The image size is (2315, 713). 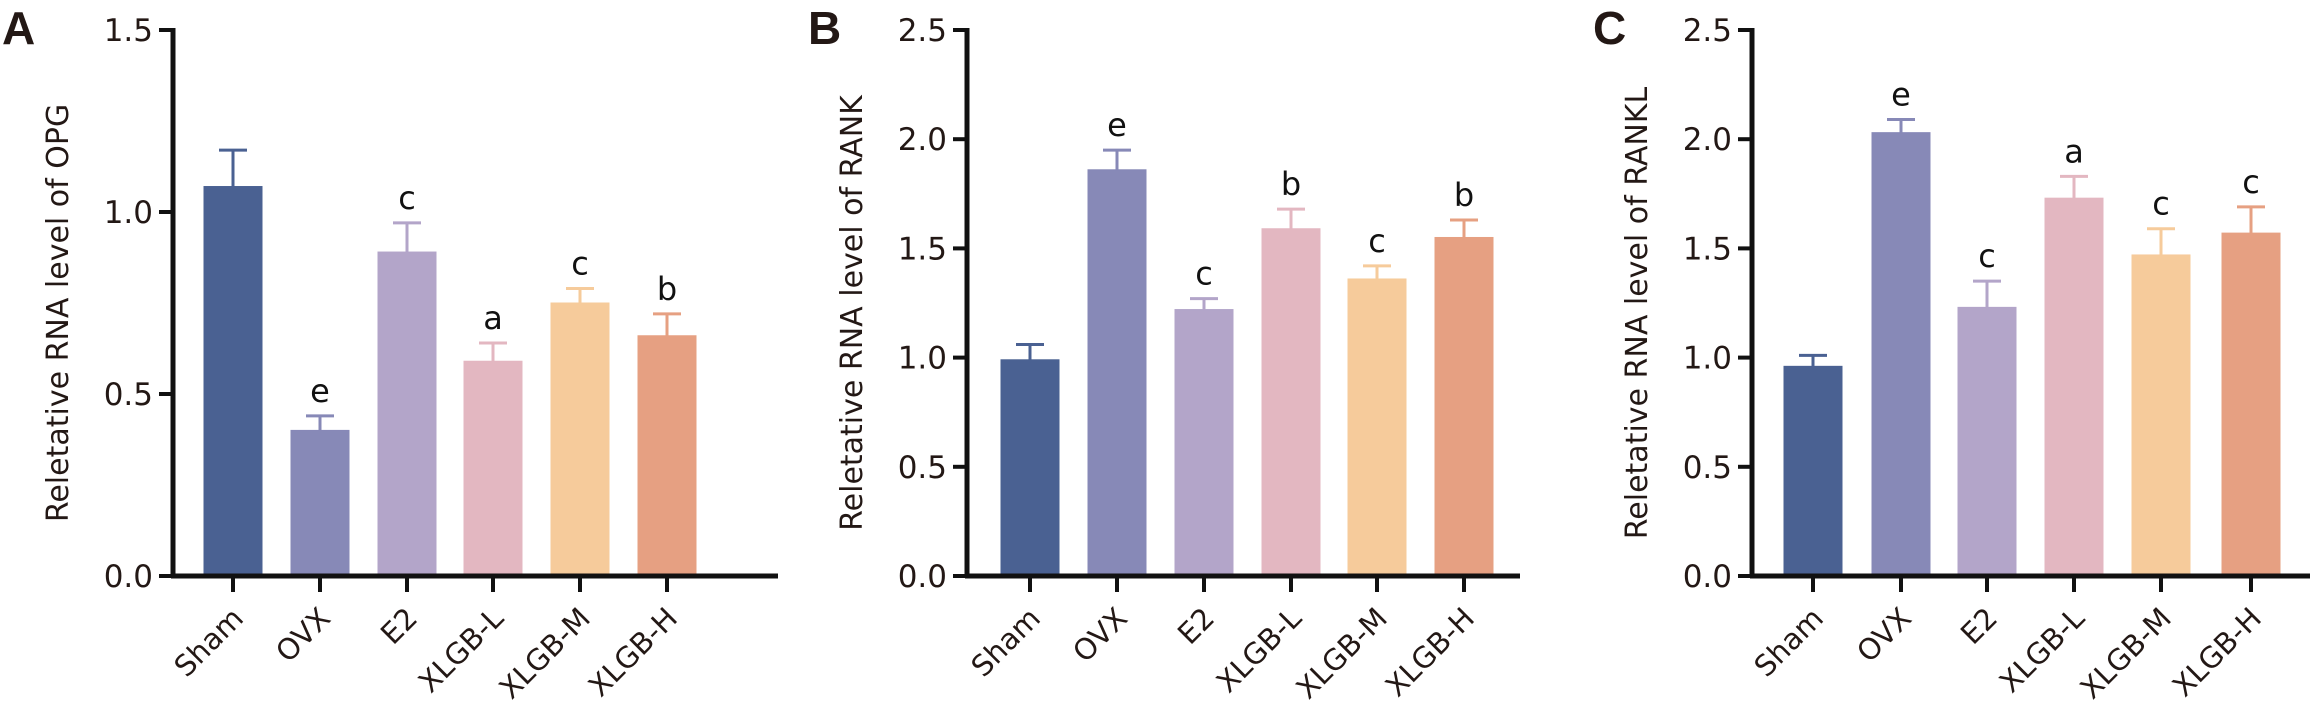 I want to click on y-axis-label: Reletative RNA level of RANKL, so click(x=1637, y=313).